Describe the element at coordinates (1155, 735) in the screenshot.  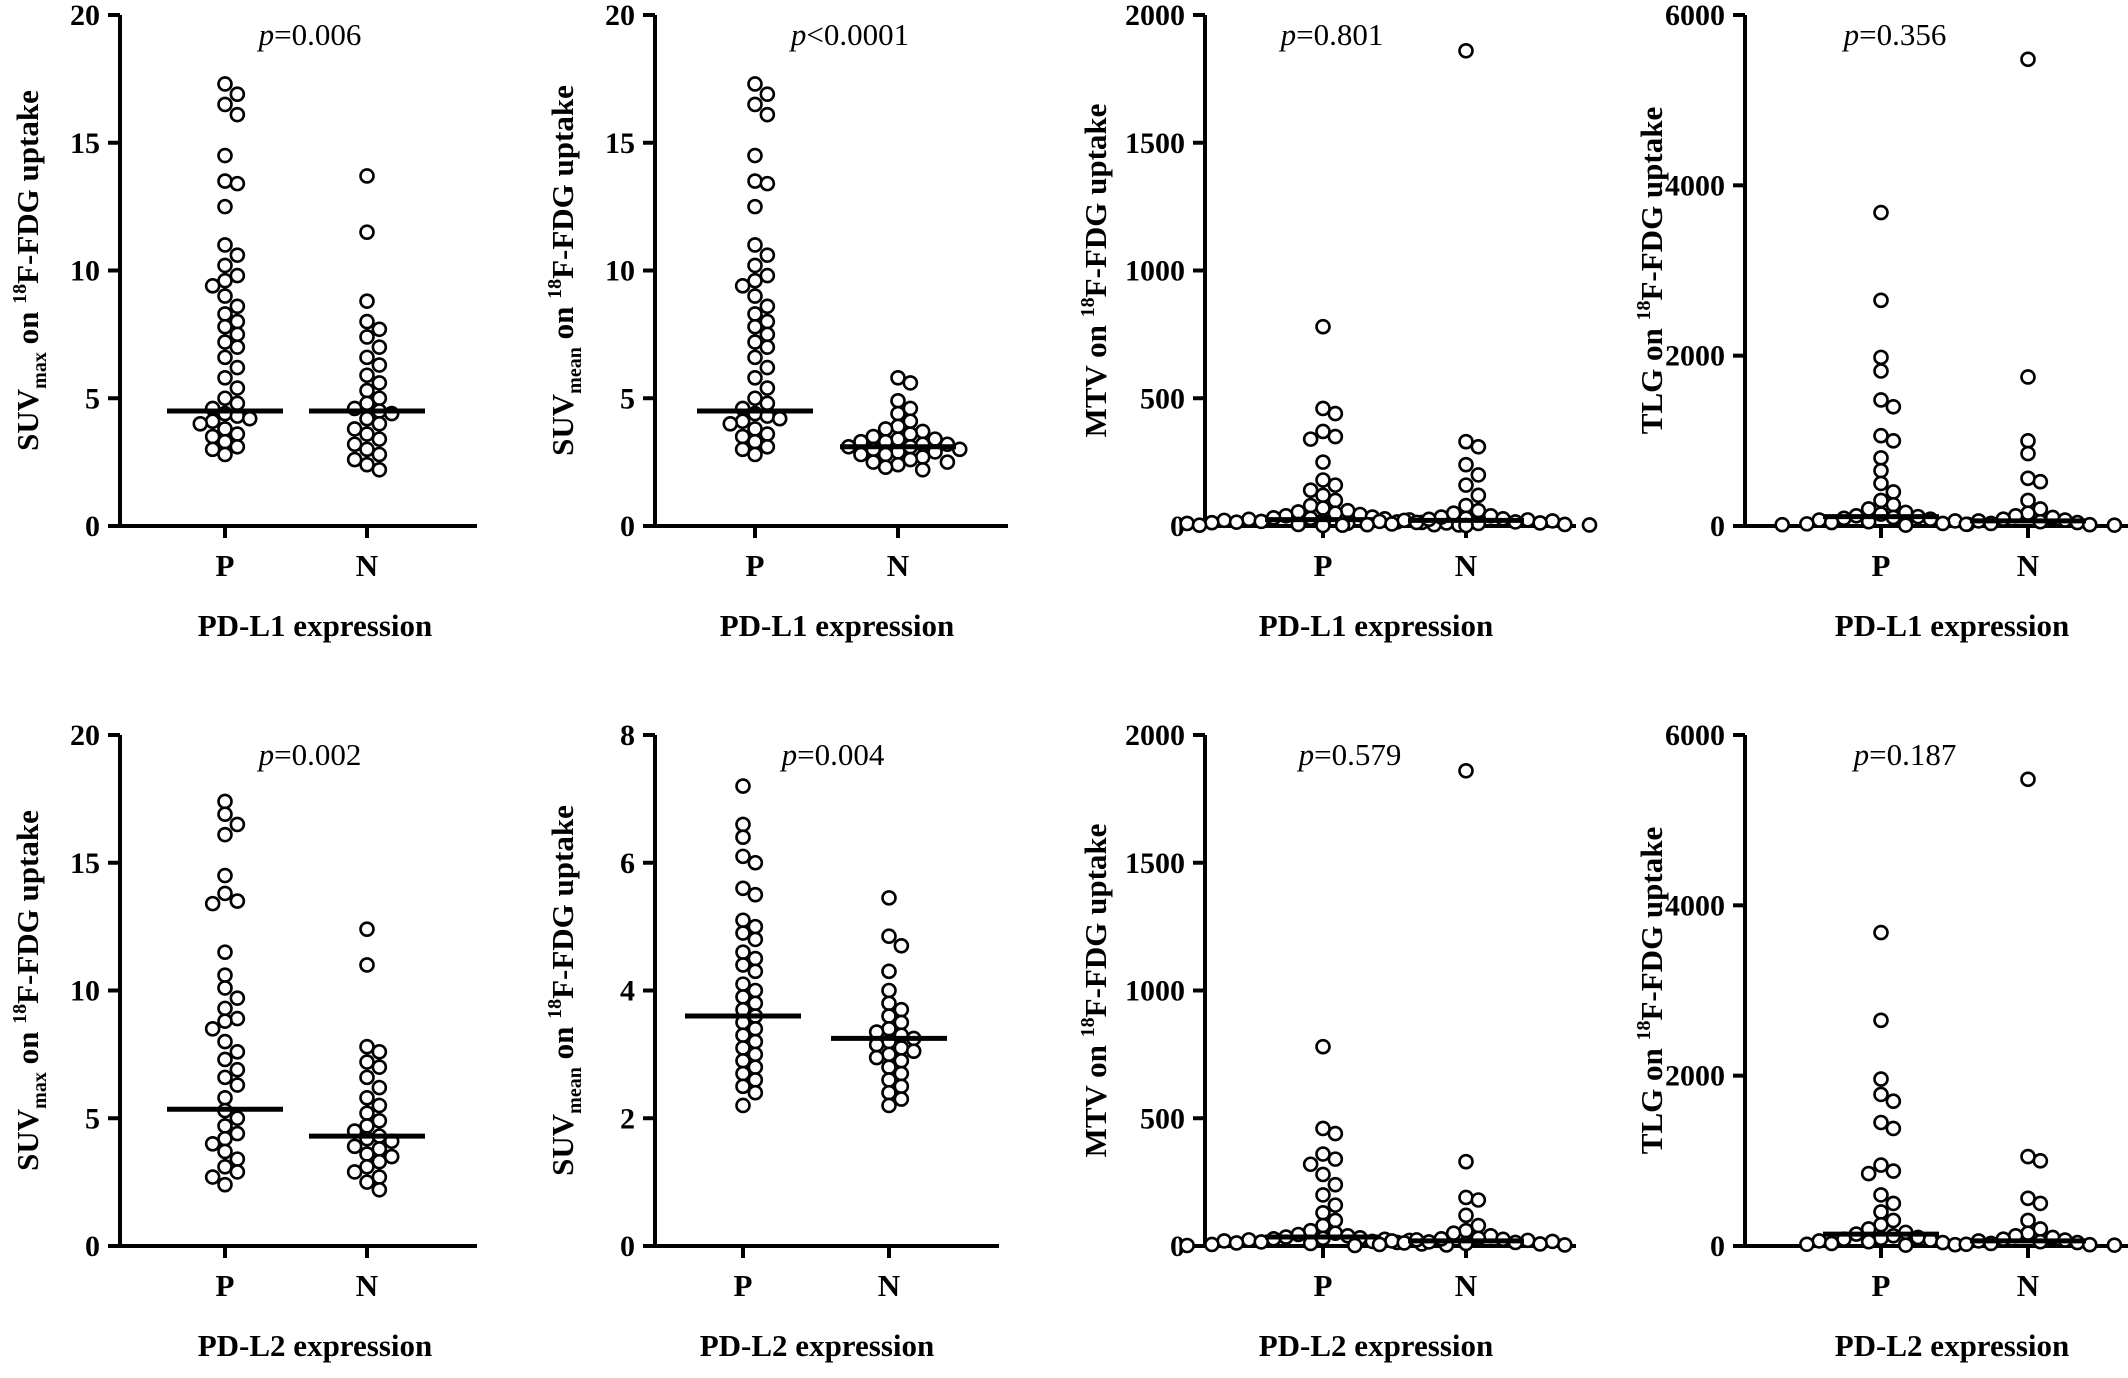
I see `y-tick-label: 2000` at that location.